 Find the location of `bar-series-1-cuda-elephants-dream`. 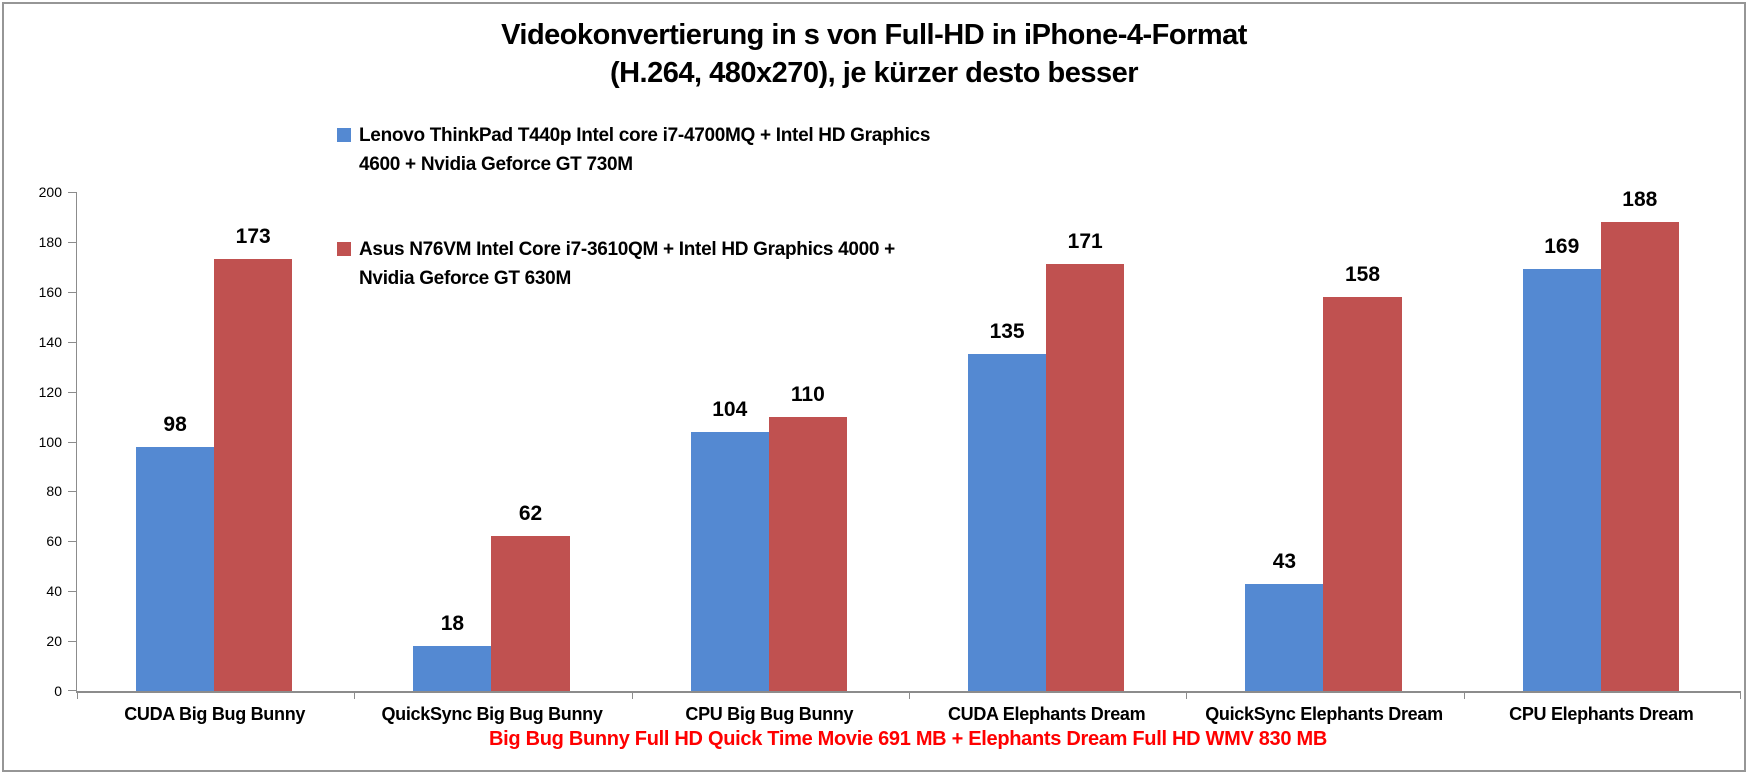

bar-series-1-cuda-elephants-dream is located at coordinates (1007, 522).